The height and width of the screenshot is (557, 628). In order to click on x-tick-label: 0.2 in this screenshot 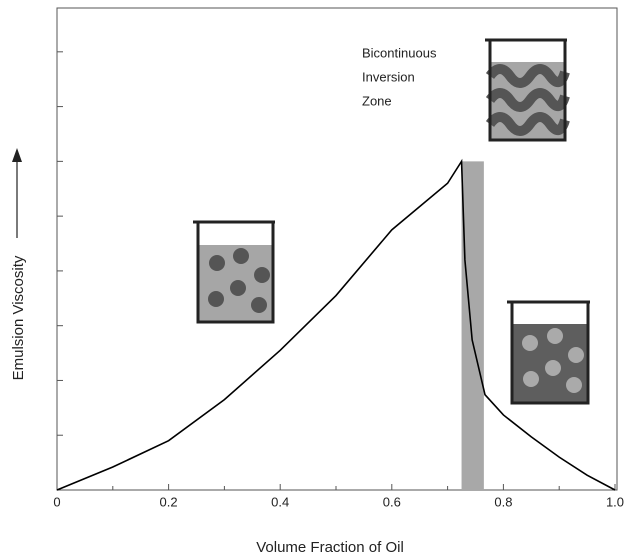, I will do `click(169, 501)`.